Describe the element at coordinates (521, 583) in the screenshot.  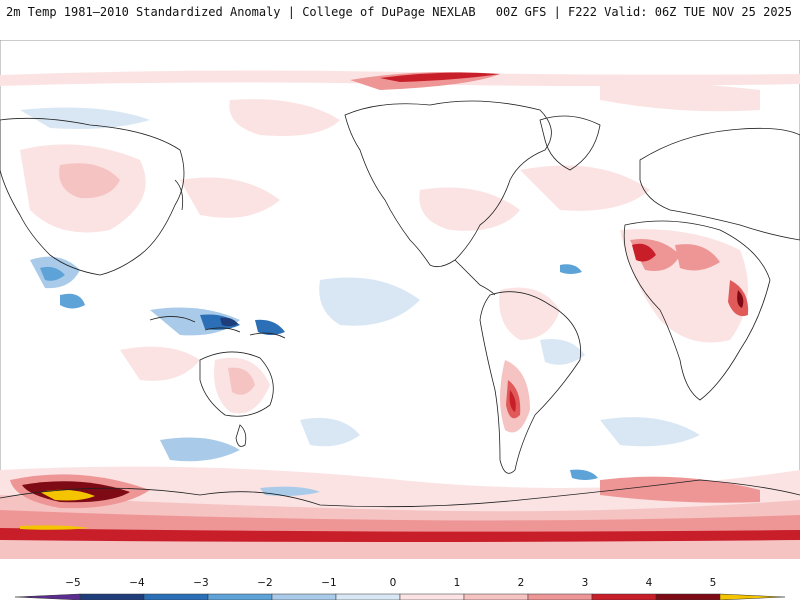
I see `colorbar-tick-label: 2` at that location.